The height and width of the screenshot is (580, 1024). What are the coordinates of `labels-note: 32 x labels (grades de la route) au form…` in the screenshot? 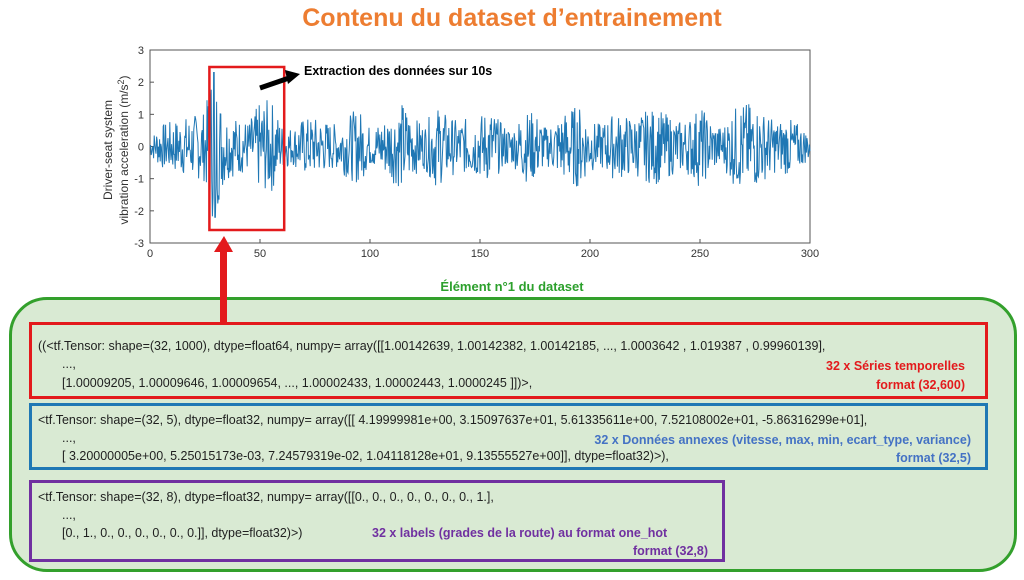 It's located at (520, 533).